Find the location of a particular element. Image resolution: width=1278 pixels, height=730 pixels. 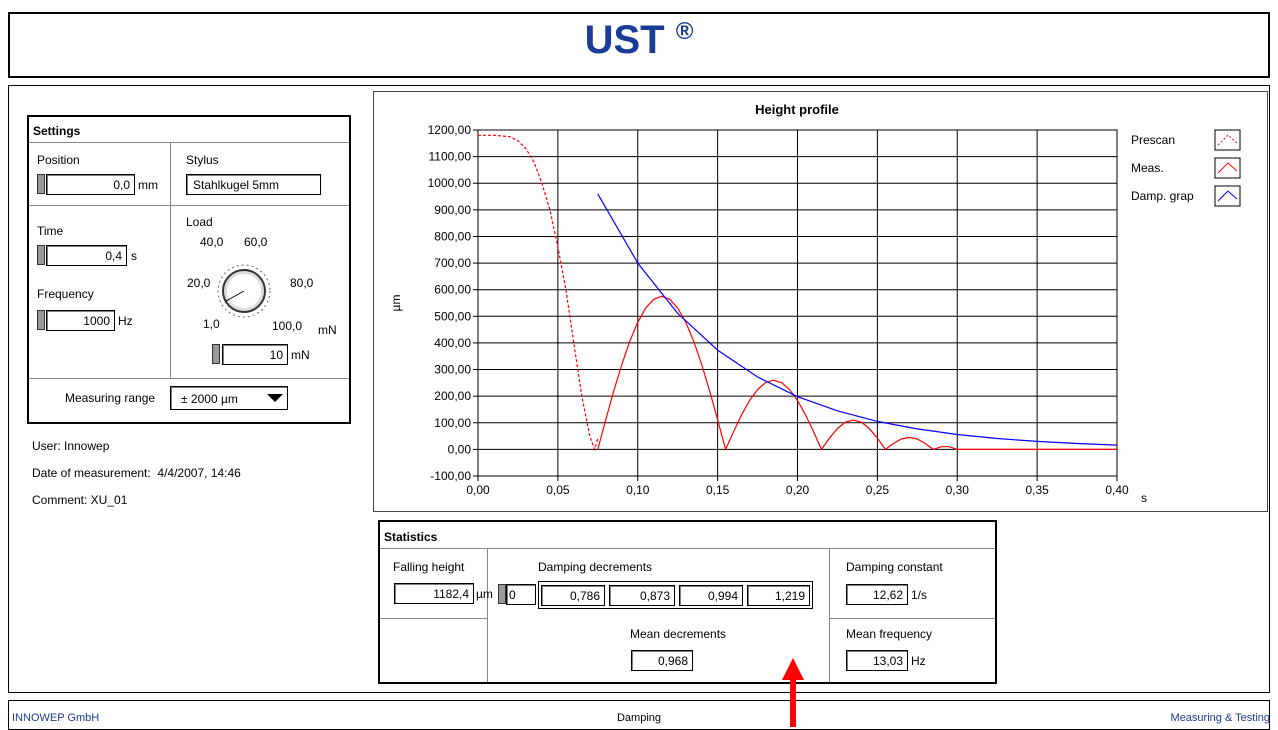

dial-label: 1,0 is located at coordinates (211, 324).